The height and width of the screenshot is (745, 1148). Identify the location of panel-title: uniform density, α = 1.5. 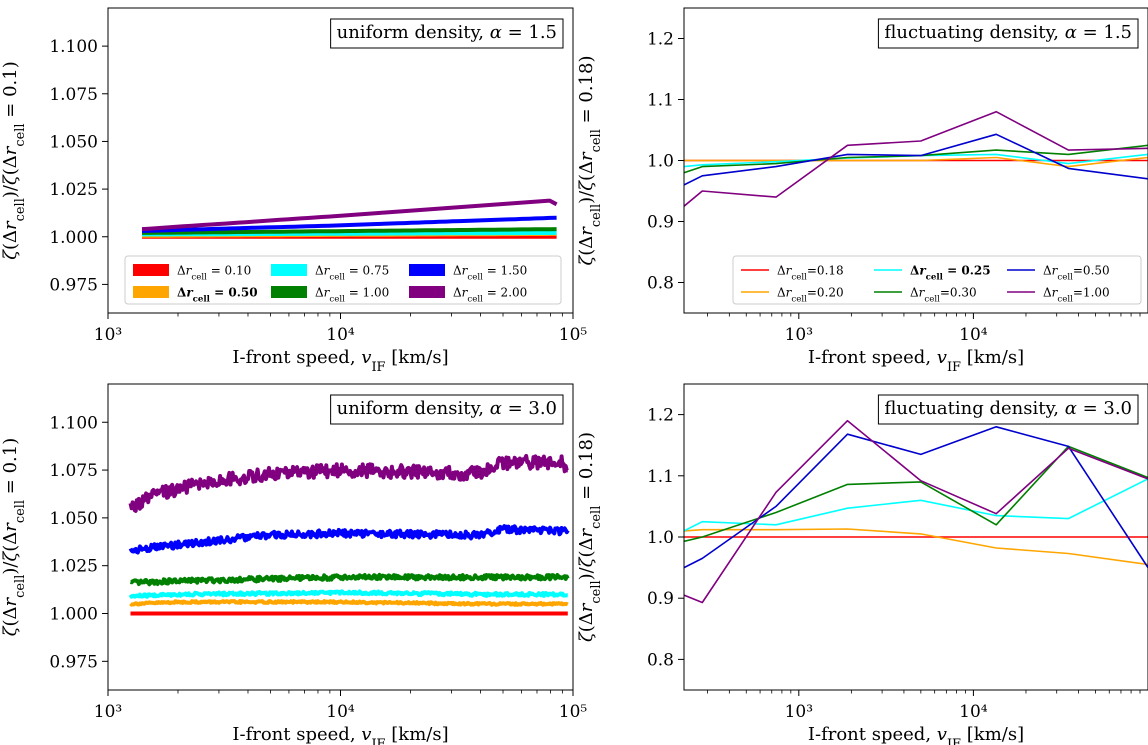
(447, 32).